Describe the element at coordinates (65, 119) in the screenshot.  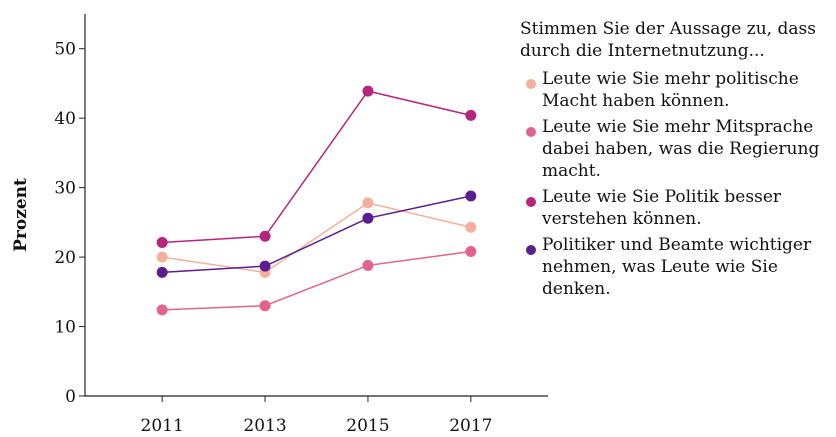
I see `y-tick-label: 40` at that location.